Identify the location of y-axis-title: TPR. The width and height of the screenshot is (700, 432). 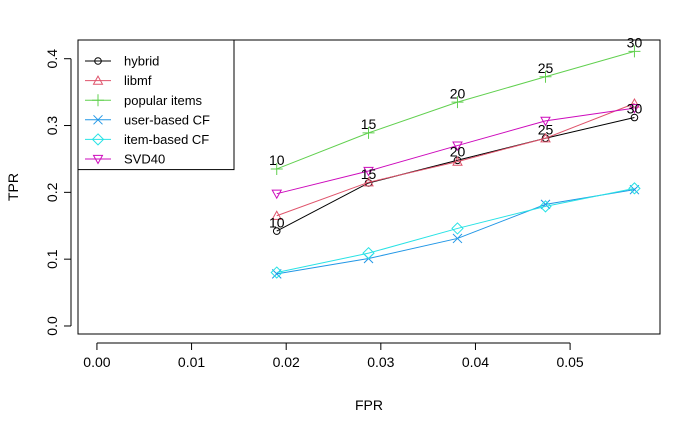
(13, 187).